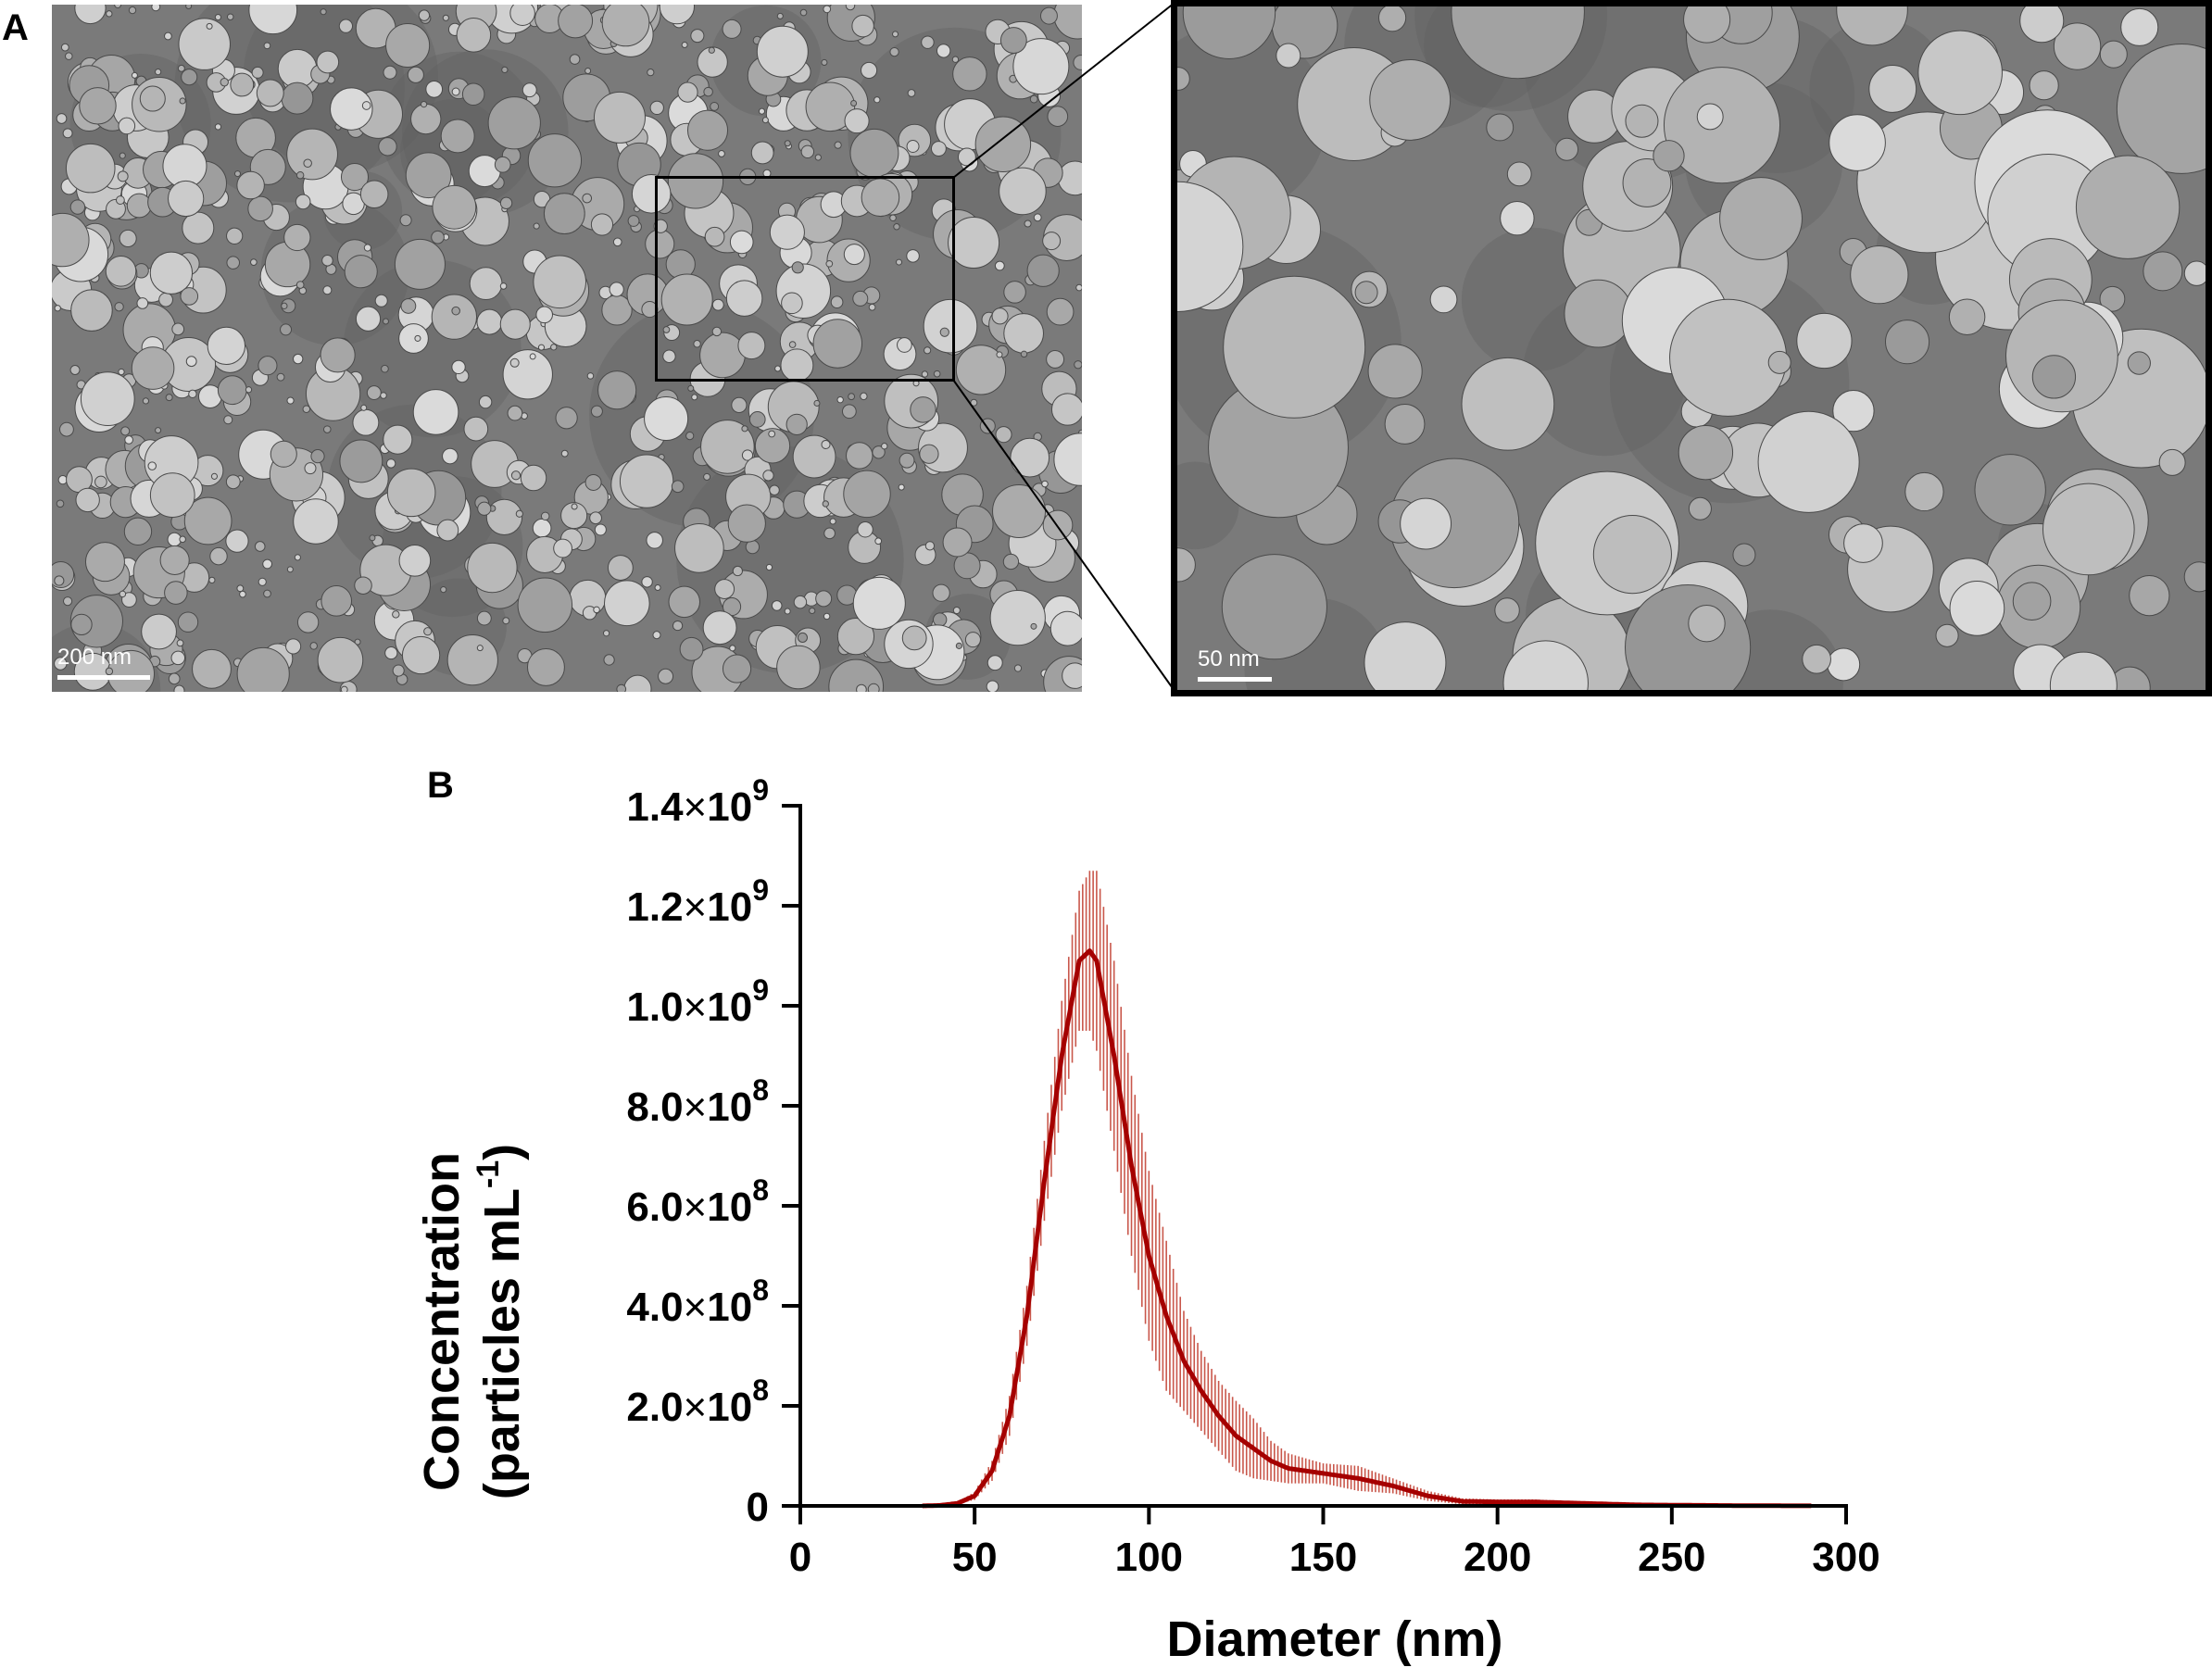 Image resolution: width=2212 pixels, height=1680 pixels. I want to click on x-axis-title: Diameter (nm), so click(1334, 1639).